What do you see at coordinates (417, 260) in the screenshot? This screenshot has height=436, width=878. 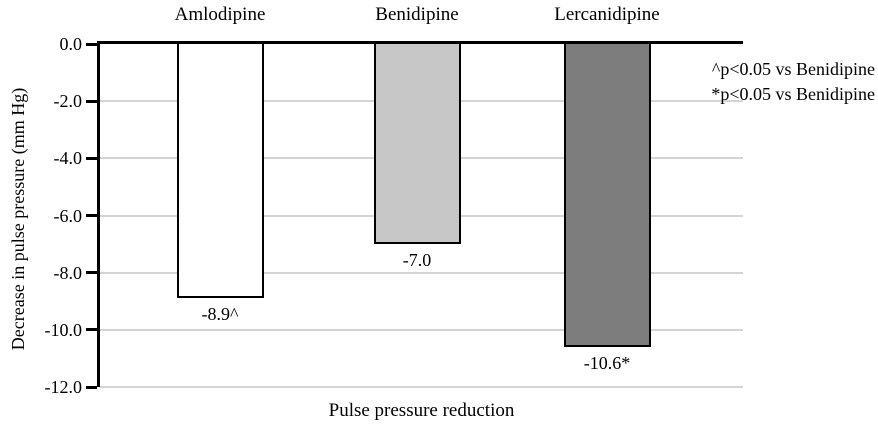 I see `bar-value-label-benidipine: -7.0` at bounding box center [417, 260].